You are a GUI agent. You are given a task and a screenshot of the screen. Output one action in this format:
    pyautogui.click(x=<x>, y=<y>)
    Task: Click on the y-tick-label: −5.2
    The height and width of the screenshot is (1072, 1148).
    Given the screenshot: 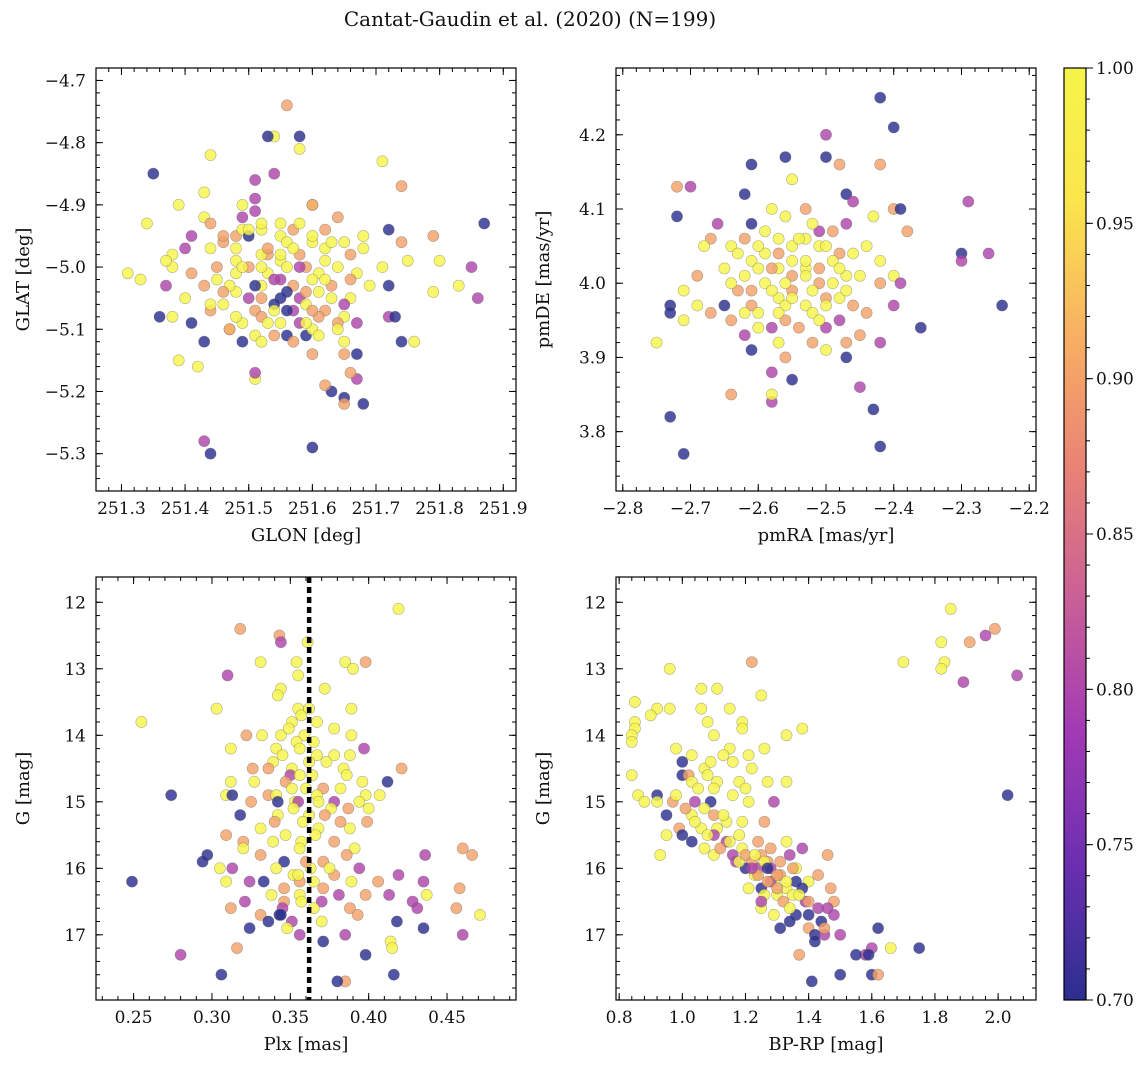 What is the action you would take?
    pyautogui.click(x=65, y=392)
    